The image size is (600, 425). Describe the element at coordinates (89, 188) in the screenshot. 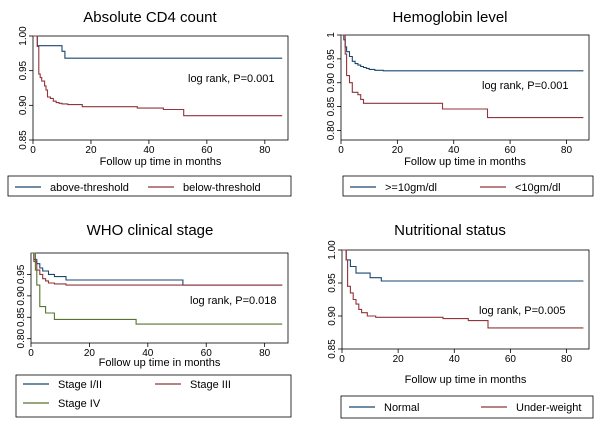

I see `legend-label-above-threshold: above-threshold` at that location.